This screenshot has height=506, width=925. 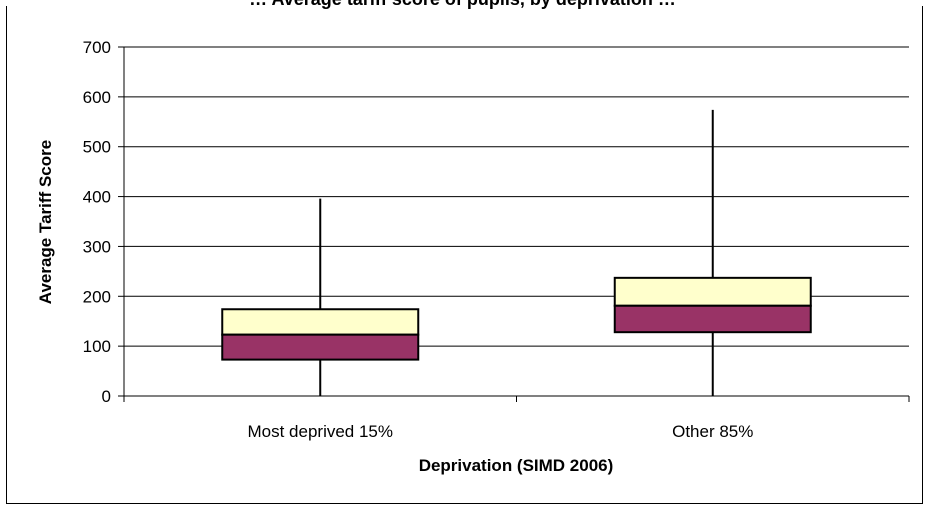 I want to click on y-tick-label: 500, so click(x=97, y=147).